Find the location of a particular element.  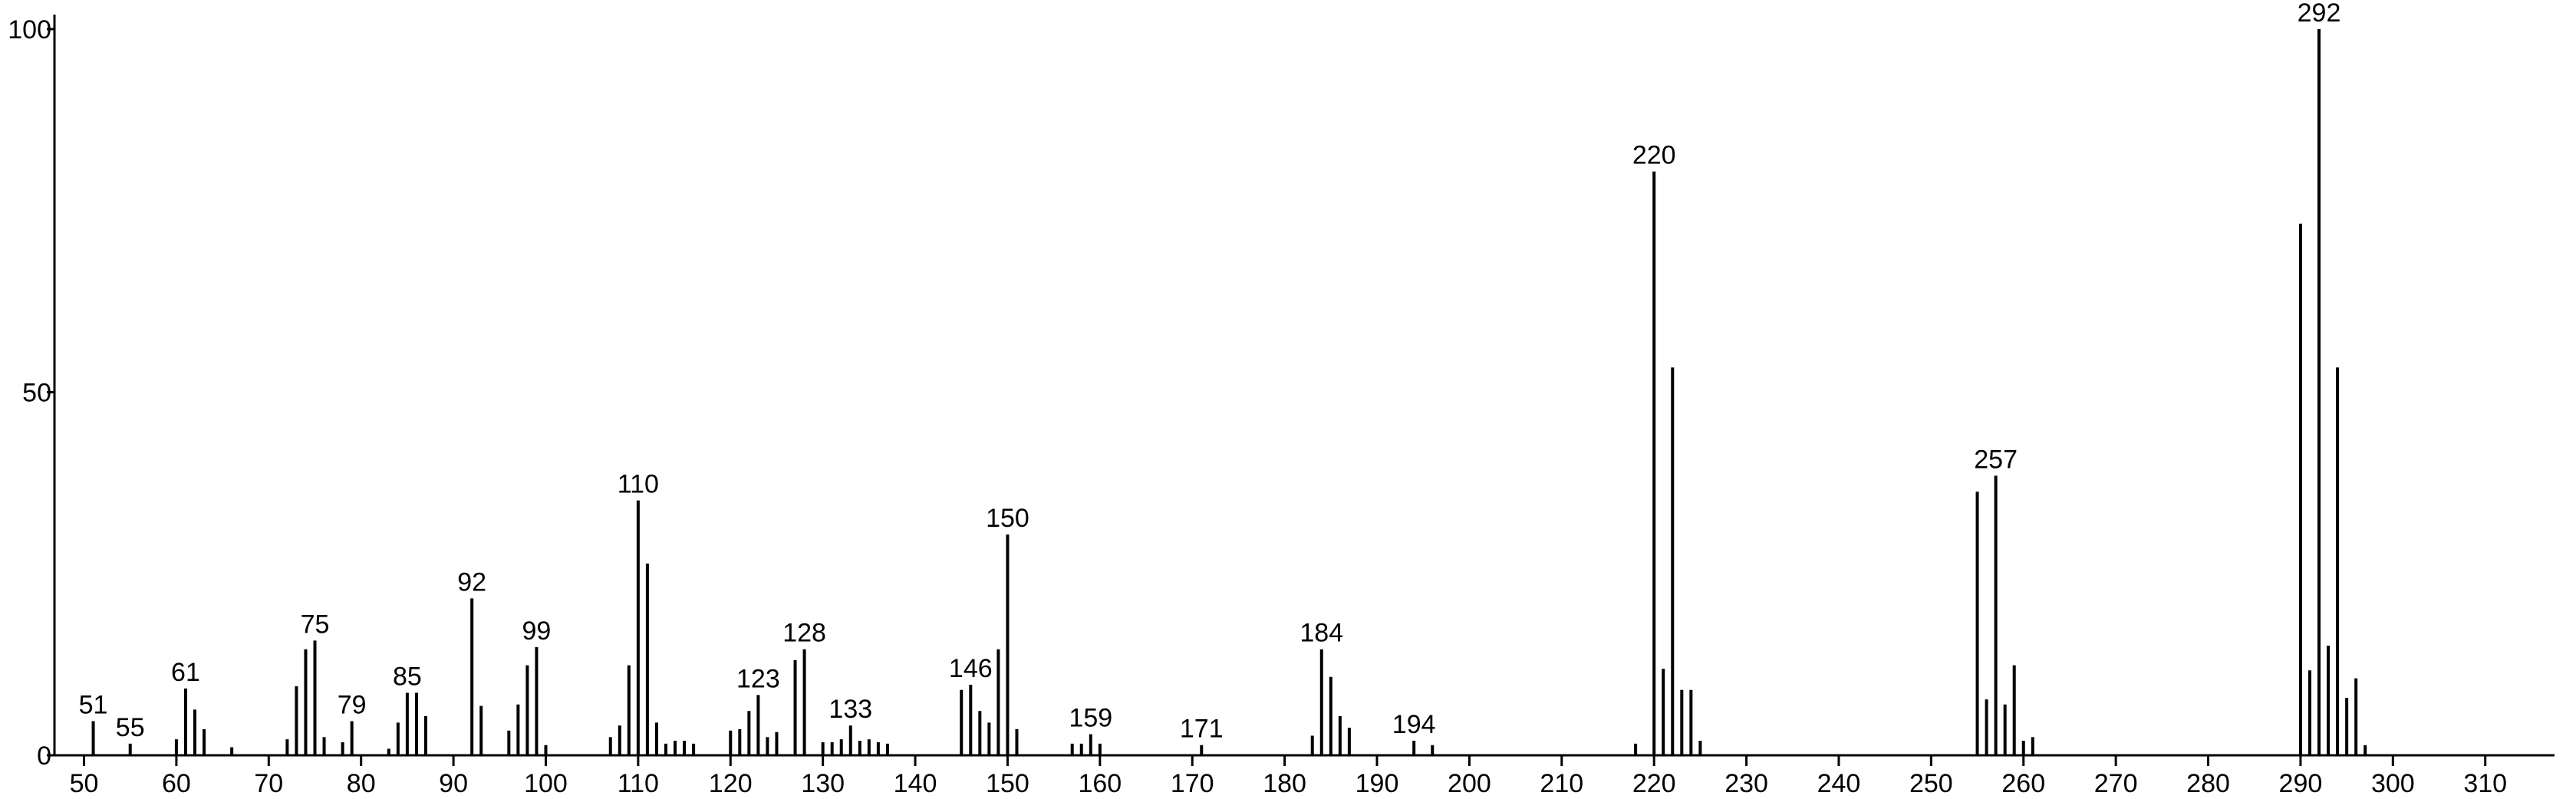

y-tick-label: 0 is located at coordinates (44, 756).